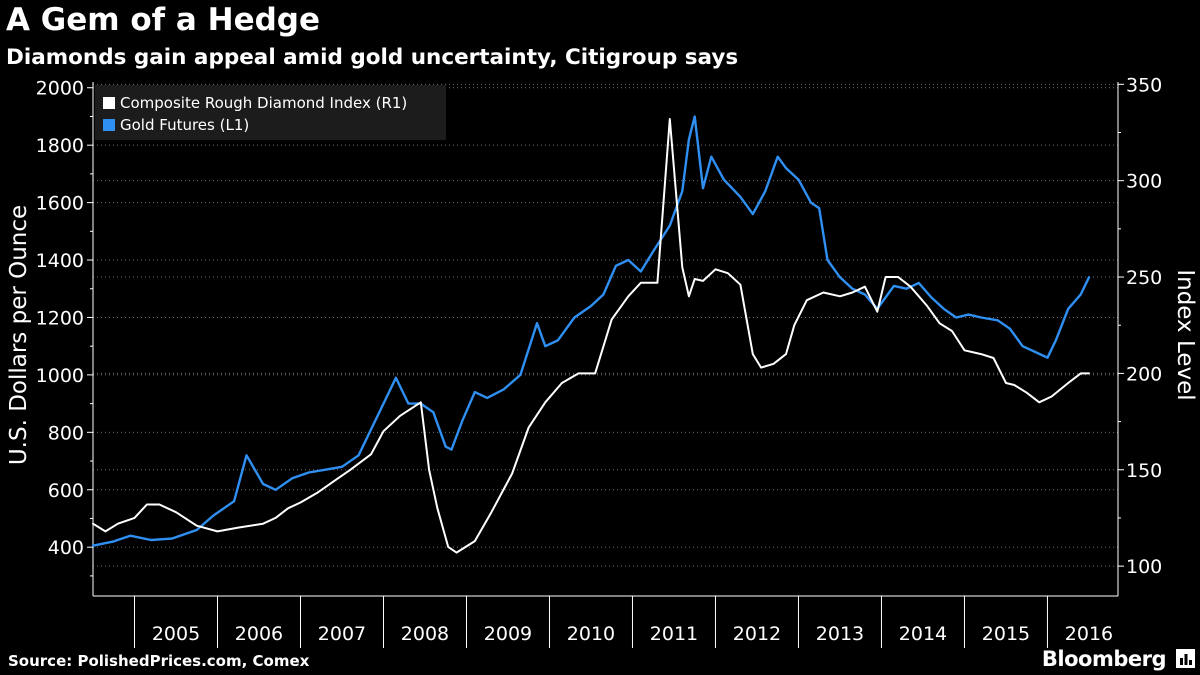 The height and width of the screenshot is (675, 1200). I want to click on y-right-tick-label: 150, so click(1144, 471).